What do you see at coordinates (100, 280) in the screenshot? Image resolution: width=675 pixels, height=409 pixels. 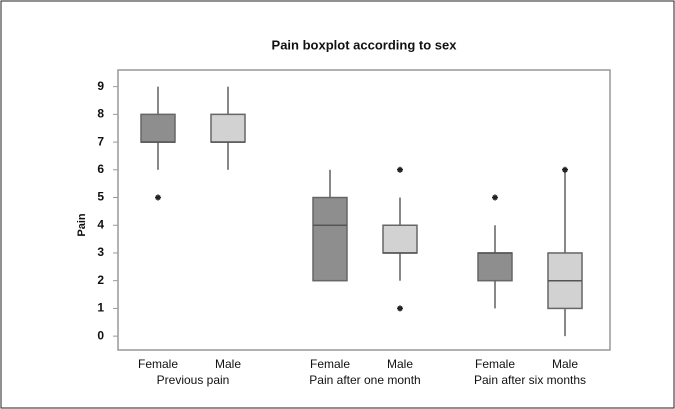 I see `y-tick-label: 2` at bounding box center [100, 280].